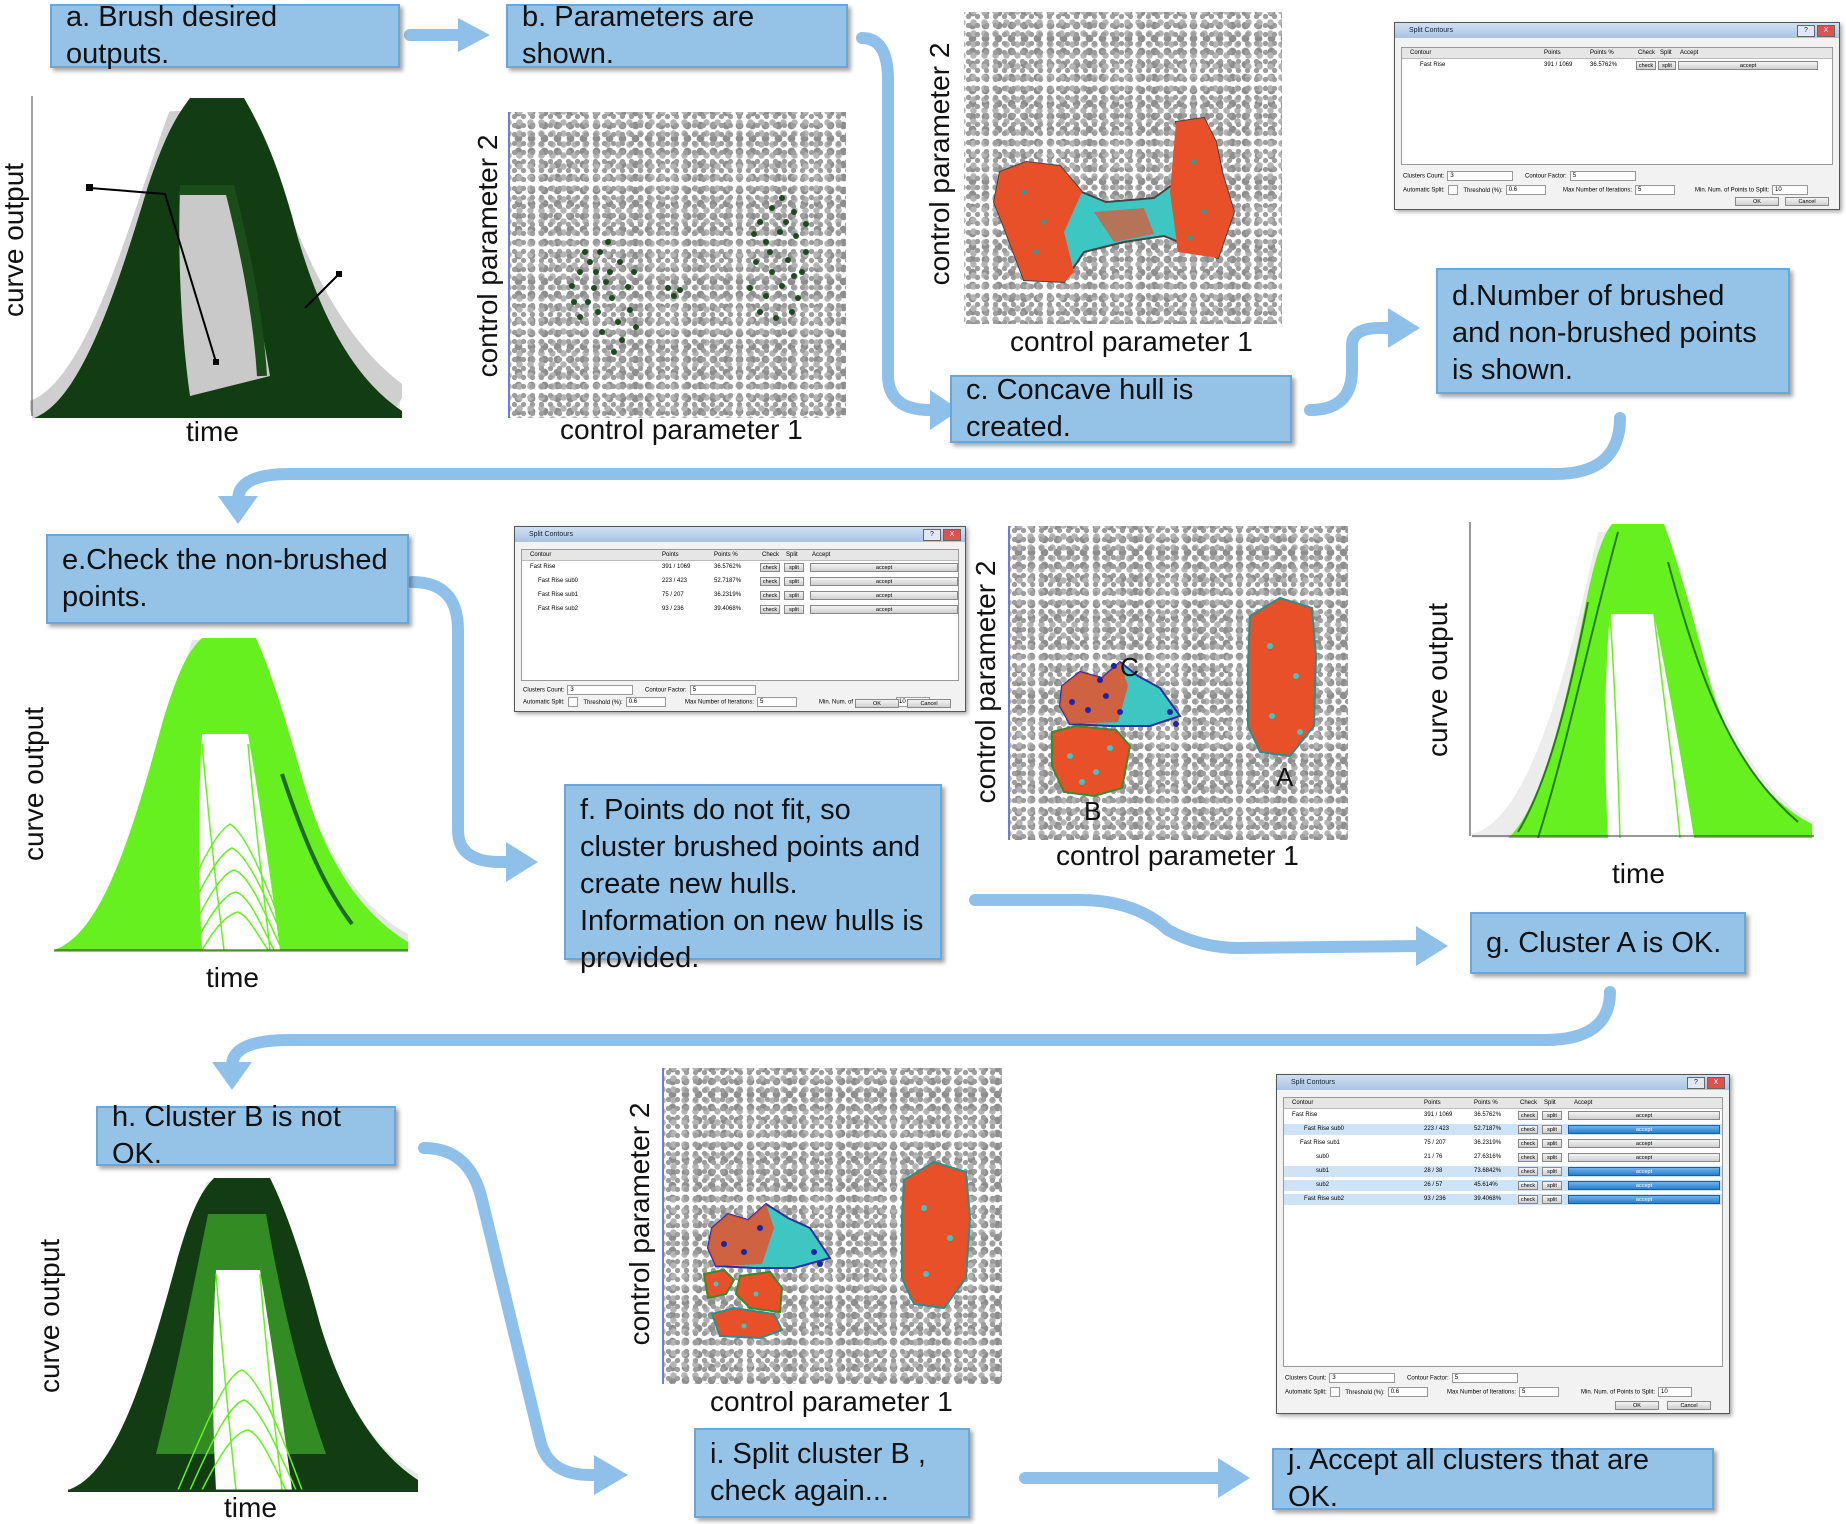  What do you see at coordinates (511, 1311) in the screenshot?
I see `arrow-h-to-i` at bounding box center [511, 1311].